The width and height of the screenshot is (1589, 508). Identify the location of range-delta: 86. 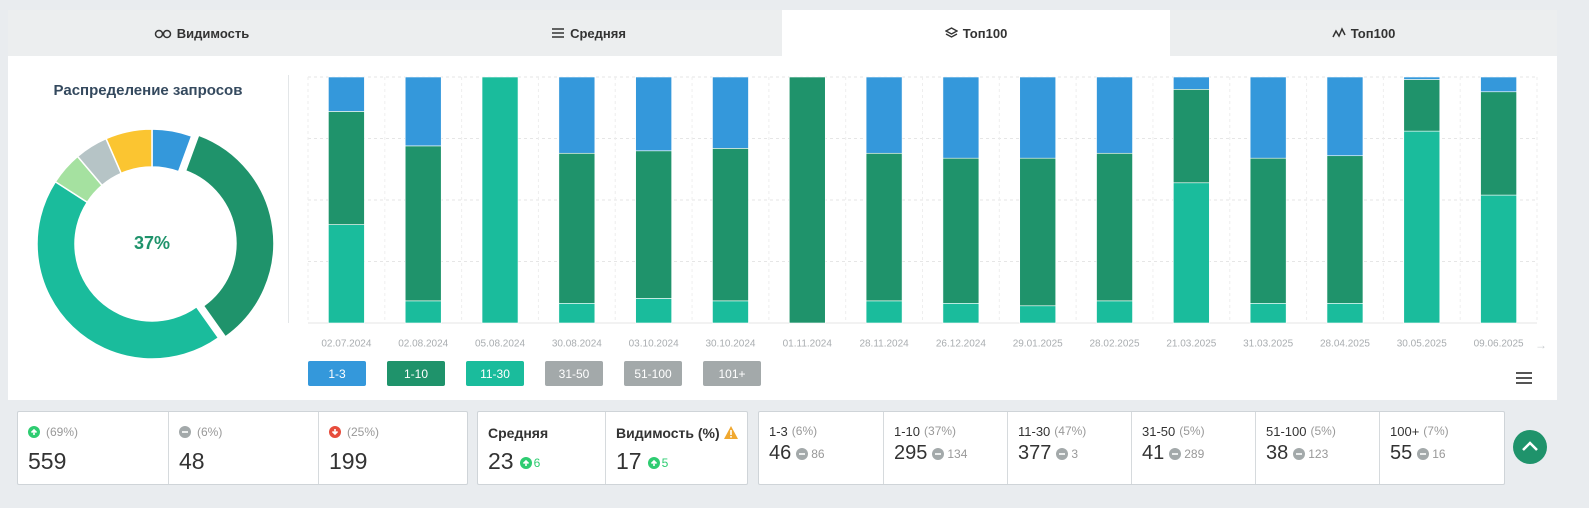
(818, 454).